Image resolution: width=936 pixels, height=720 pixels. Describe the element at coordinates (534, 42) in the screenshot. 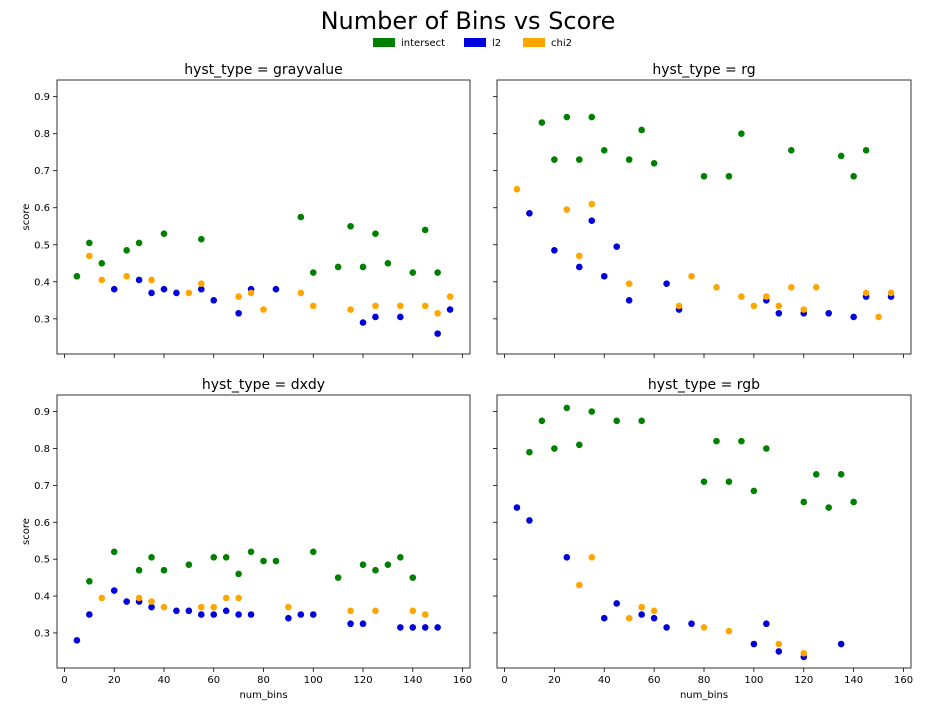

I see `legend-swatch-chi2` at that location.